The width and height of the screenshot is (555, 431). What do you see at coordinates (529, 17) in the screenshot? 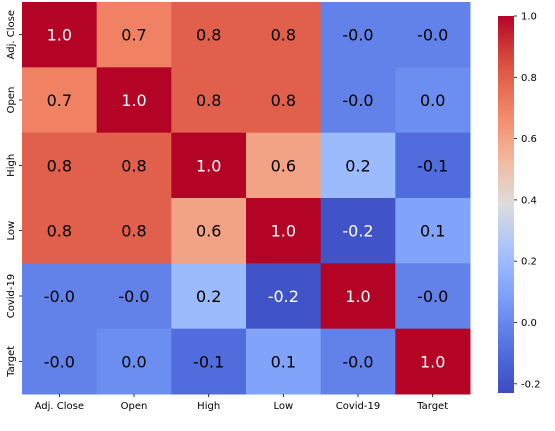
I see `colorbar-tick-label: 1.0` at bounding box center [529, 17].